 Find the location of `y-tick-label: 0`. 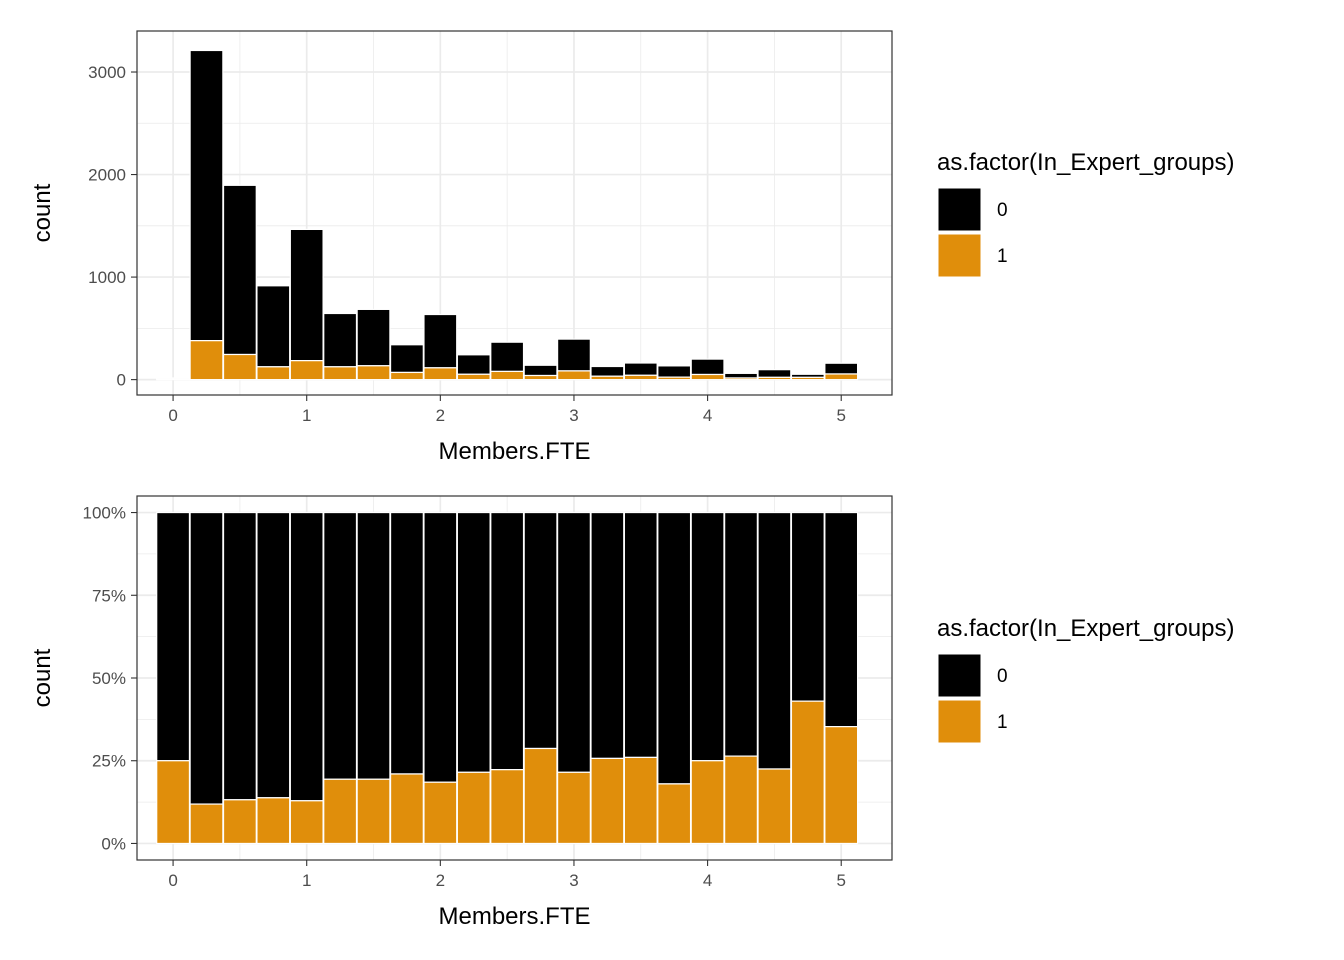

y-tick-label: 0 is located at coordinates (121, 380).